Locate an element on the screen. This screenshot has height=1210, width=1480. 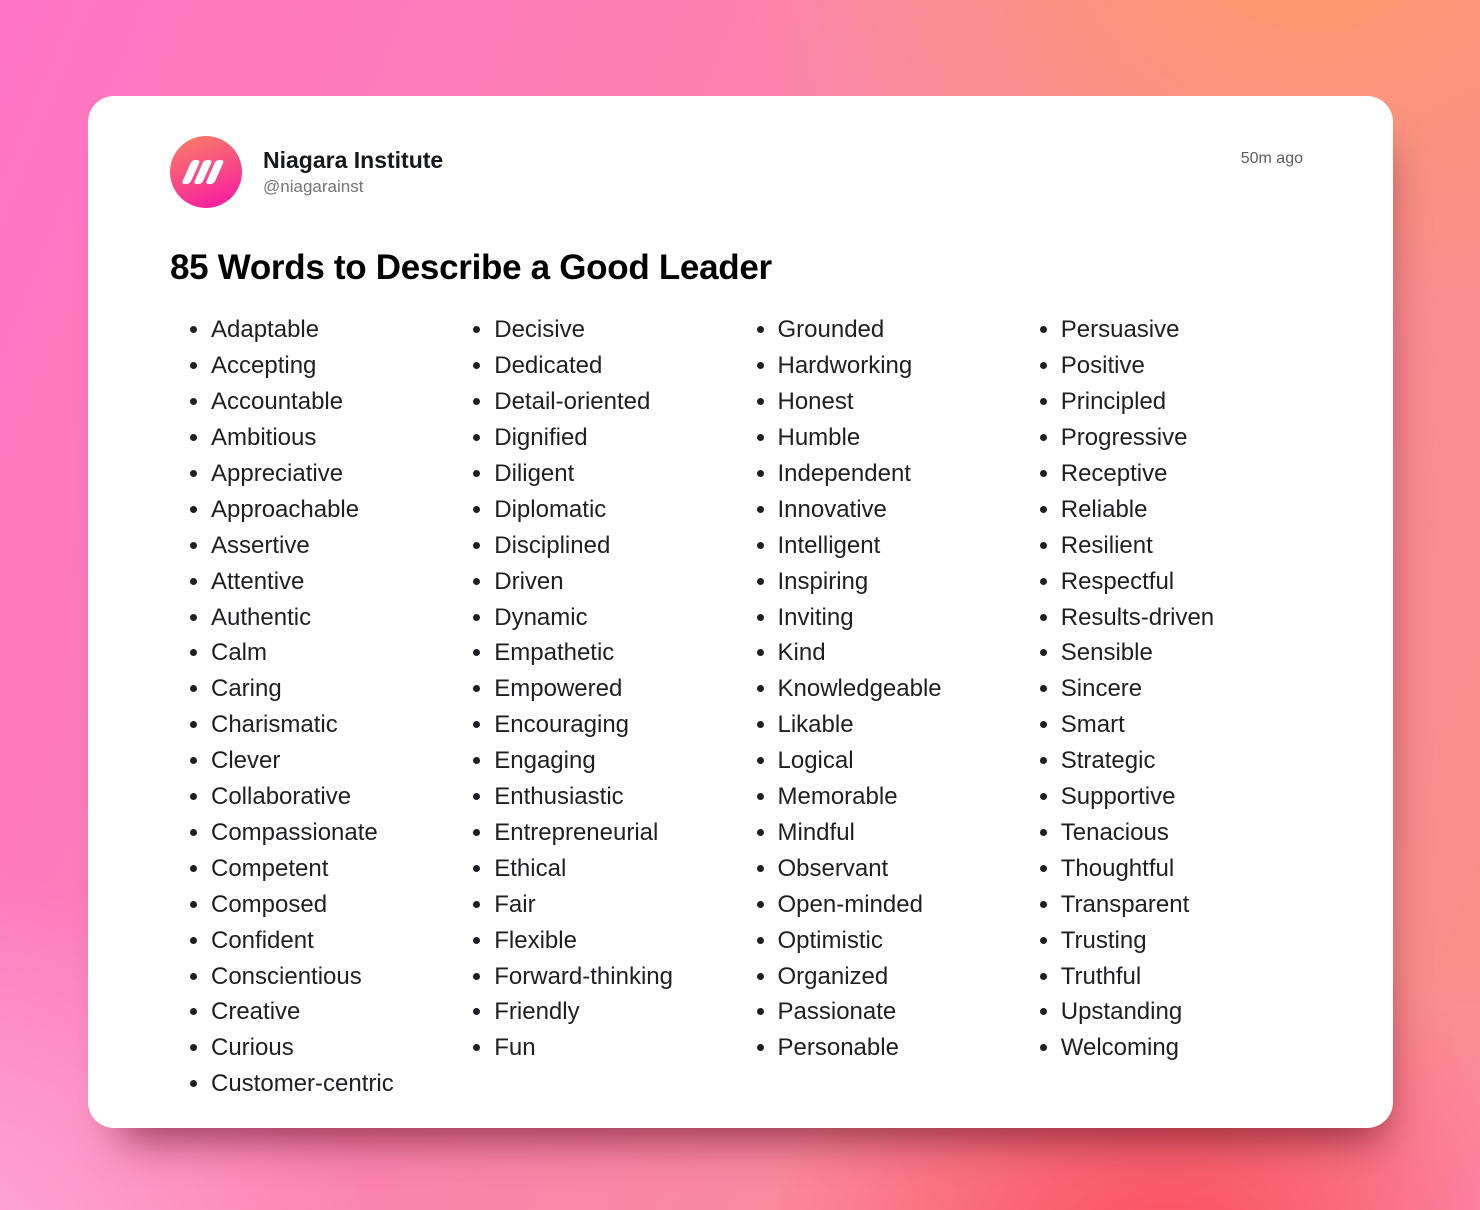
word-item: Fair is located at coordinates (615, 905).